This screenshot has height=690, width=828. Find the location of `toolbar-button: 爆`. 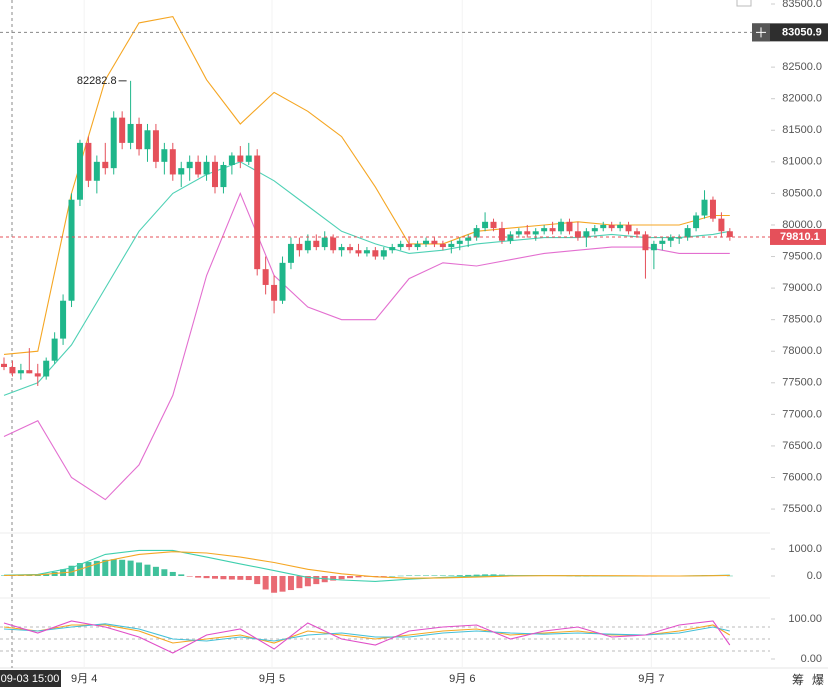

toolbar-button: 爆 is located at coordinates (818, 680).